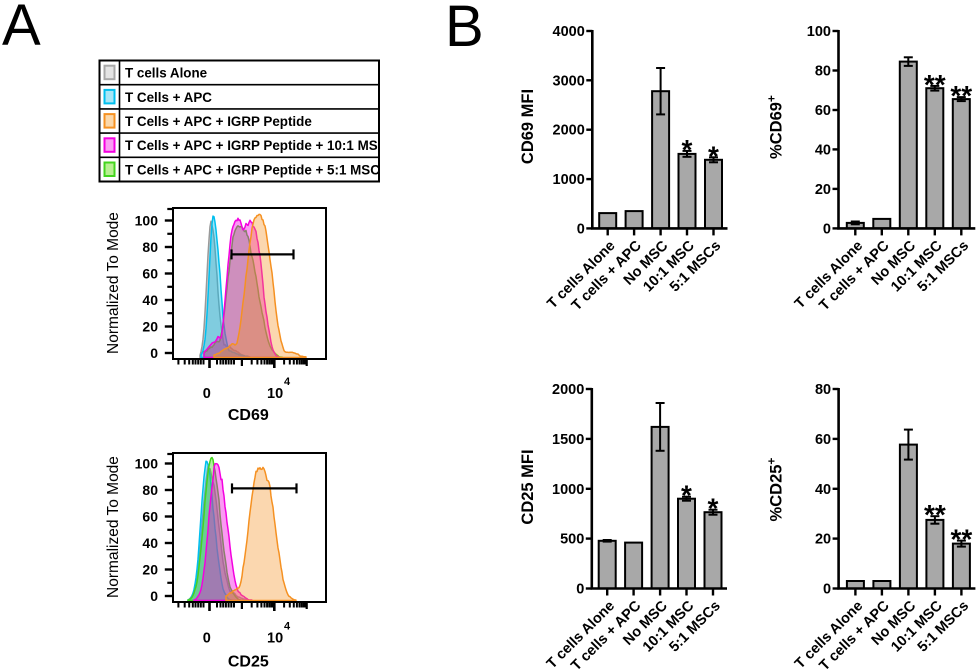  Describe the element at coordinates (569, 81) in the screenshot. I see `svg-text: 3000` at that location.